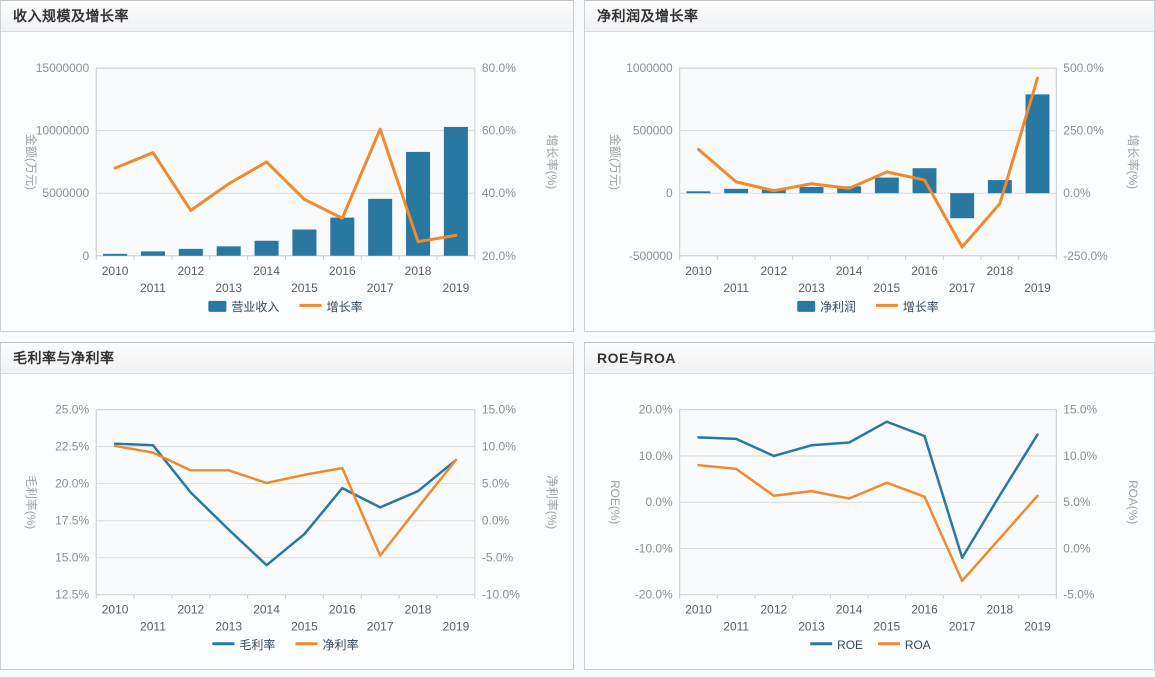 This screenshot has height=677, width=1155. Describe the element at coordinates (31, 162) in the screenshot. I see `svg-text: 金额(万元)` at that location.